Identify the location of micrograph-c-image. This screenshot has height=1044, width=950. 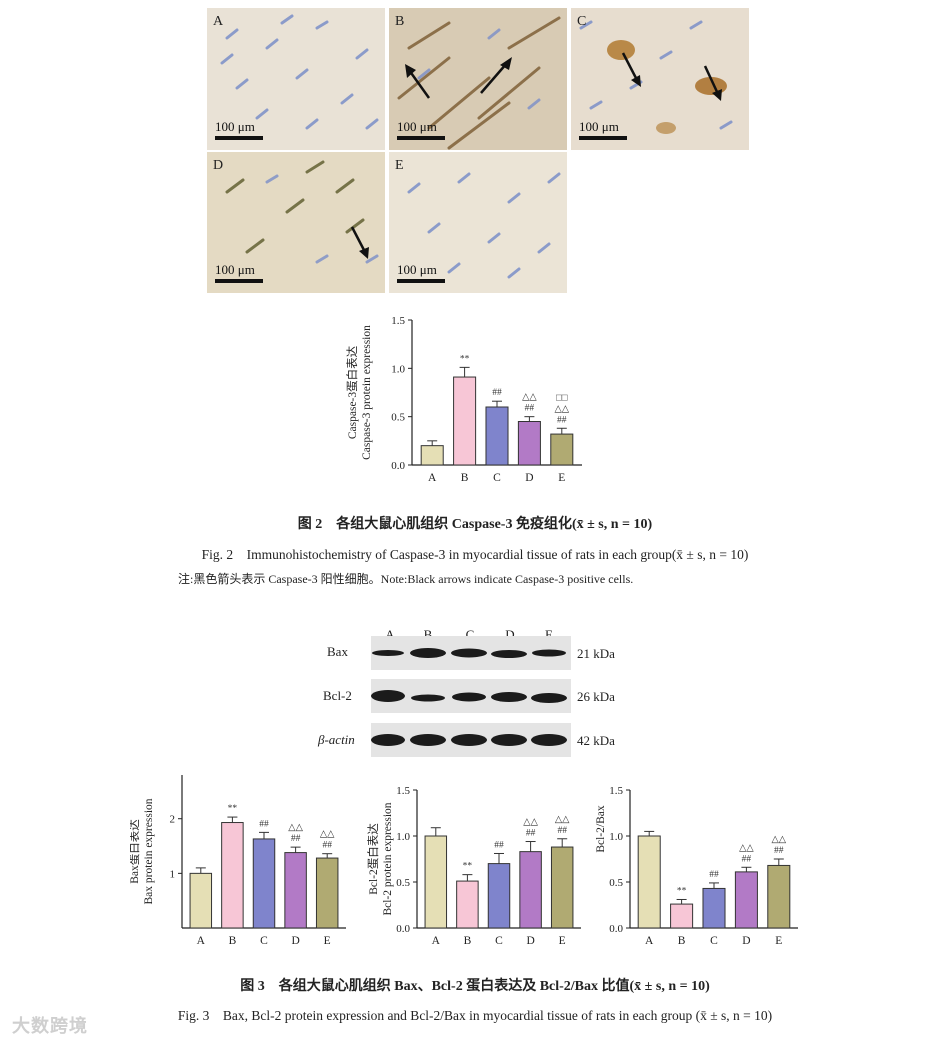
(660, 79).